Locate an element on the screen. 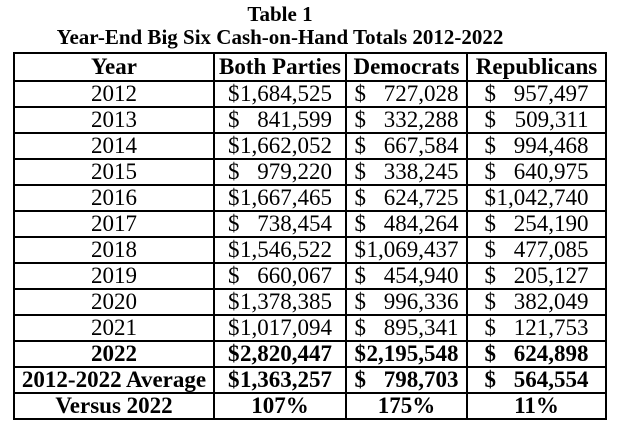  column-header-both-parties: Both Parties is located at coordinates (280, 67).